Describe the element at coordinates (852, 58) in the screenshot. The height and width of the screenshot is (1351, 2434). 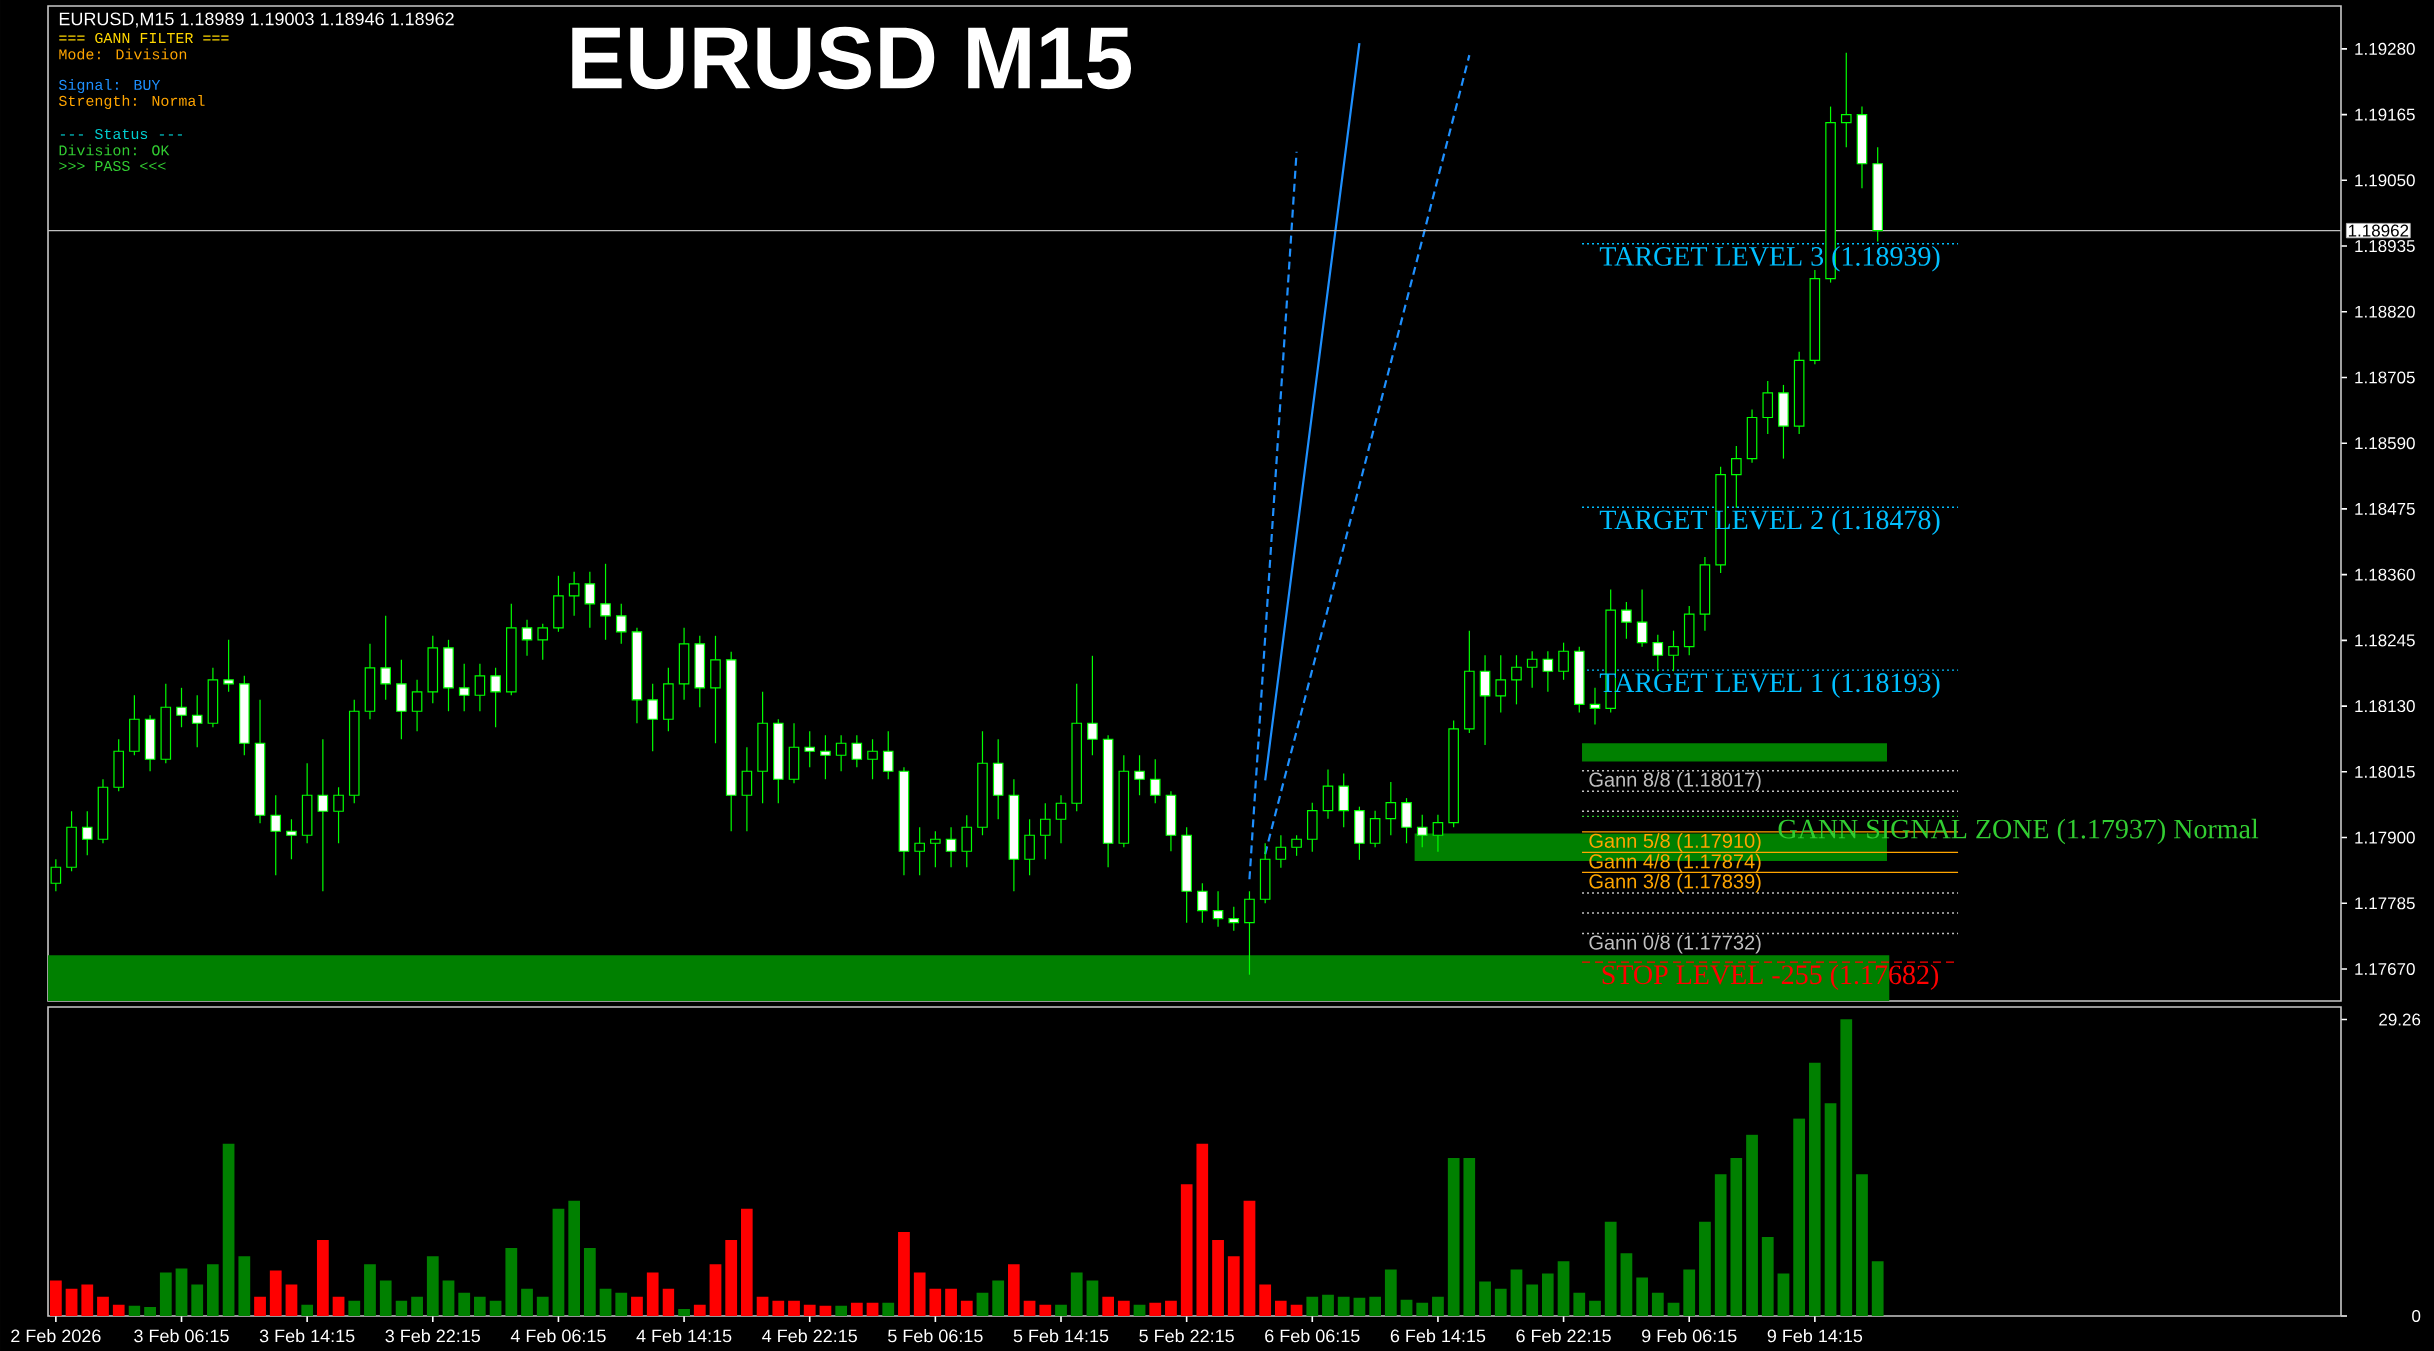
I see `chart-title: EURUSD M15` at that location.